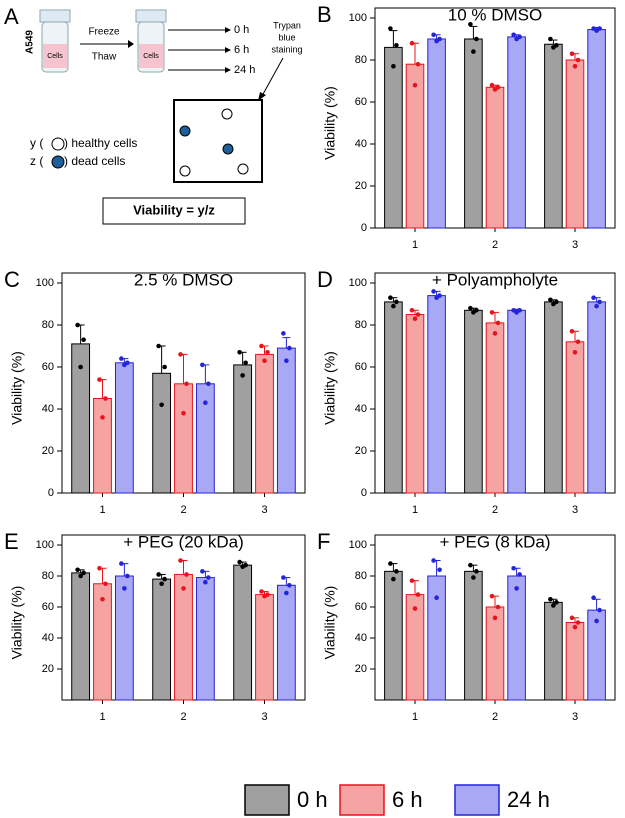 This screenshot has width=625, height=818. Describe the element at coordinates (11, 541) in the screenshot. I see `panel-label: E` at that location.